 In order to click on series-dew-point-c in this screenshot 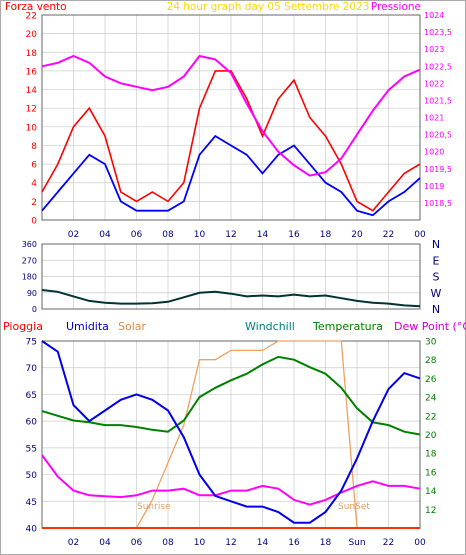, I will do `click(231, 480)`.